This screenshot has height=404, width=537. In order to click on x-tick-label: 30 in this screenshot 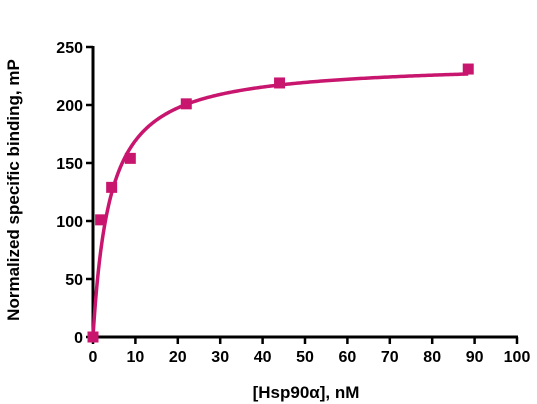, I will do `click(220, 357)`.